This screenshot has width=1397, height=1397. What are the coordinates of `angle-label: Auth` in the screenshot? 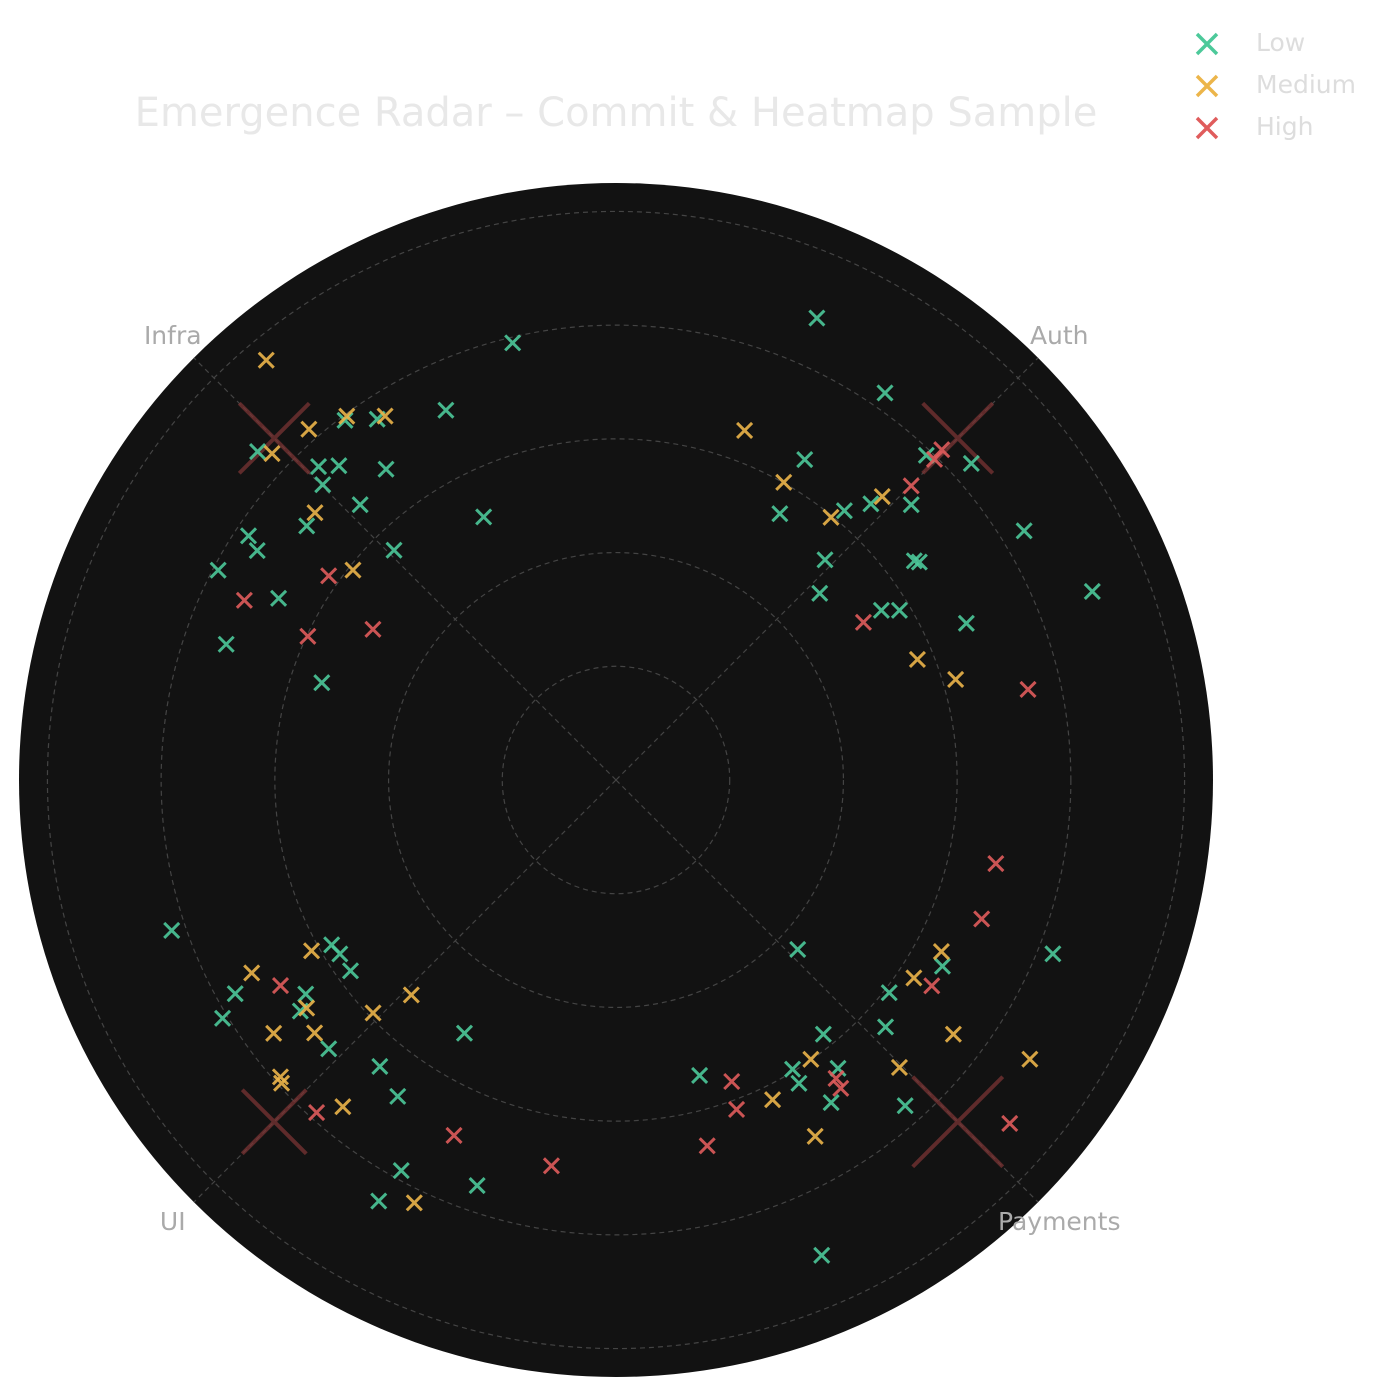 It's located at (1059, 335).